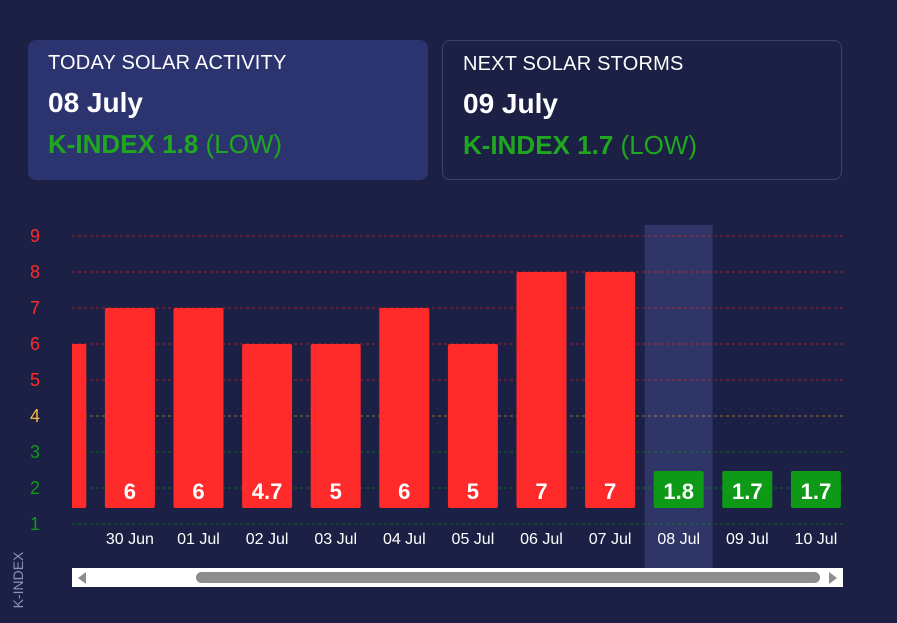  What do you see at coordinates (510, 103) in the screenshot?
I see `next-card-date: 09 July` at bounding box center [510, 103].